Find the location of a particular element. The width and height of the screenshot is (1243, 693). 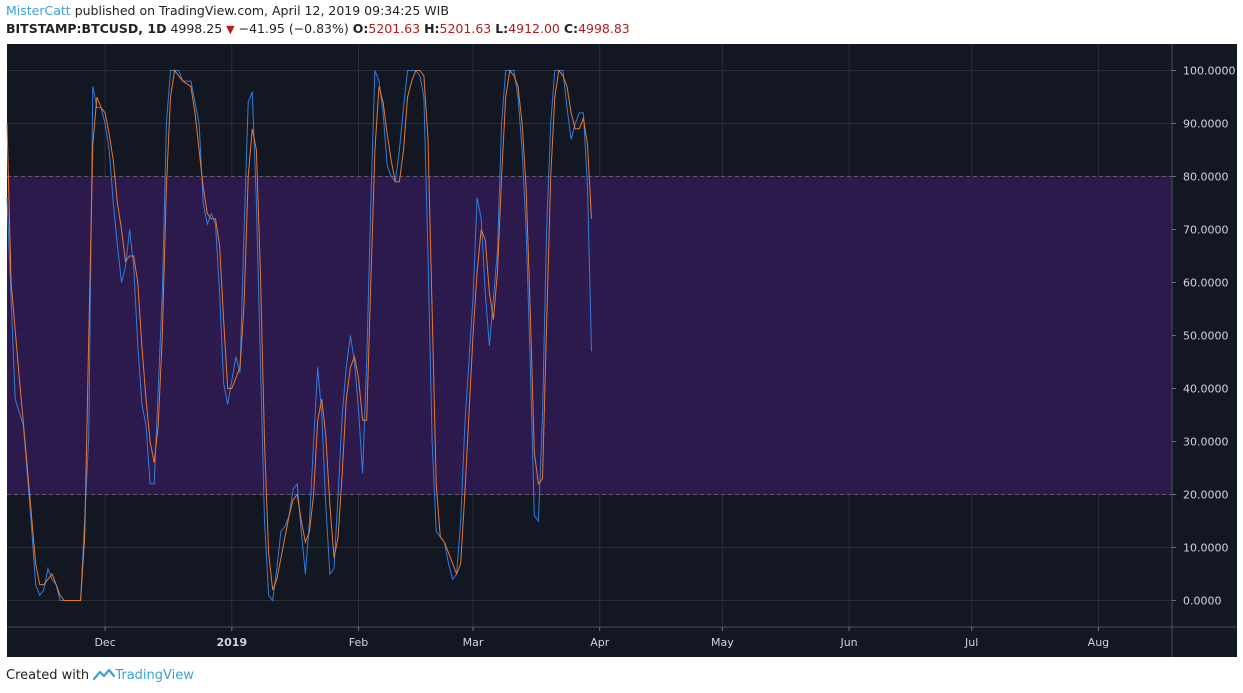

close-label: C: is located at coordinates (571, 28).